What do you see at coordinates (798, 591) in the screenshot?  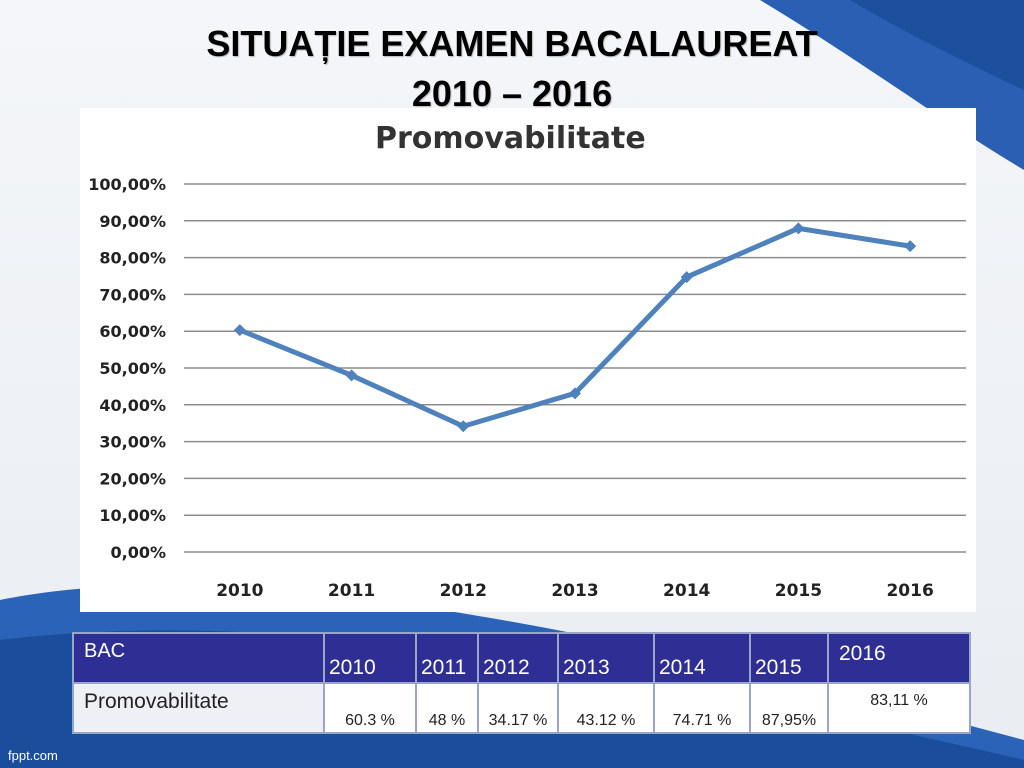 I see `x-tick-label: 2015` at bounding box center [798, 591].